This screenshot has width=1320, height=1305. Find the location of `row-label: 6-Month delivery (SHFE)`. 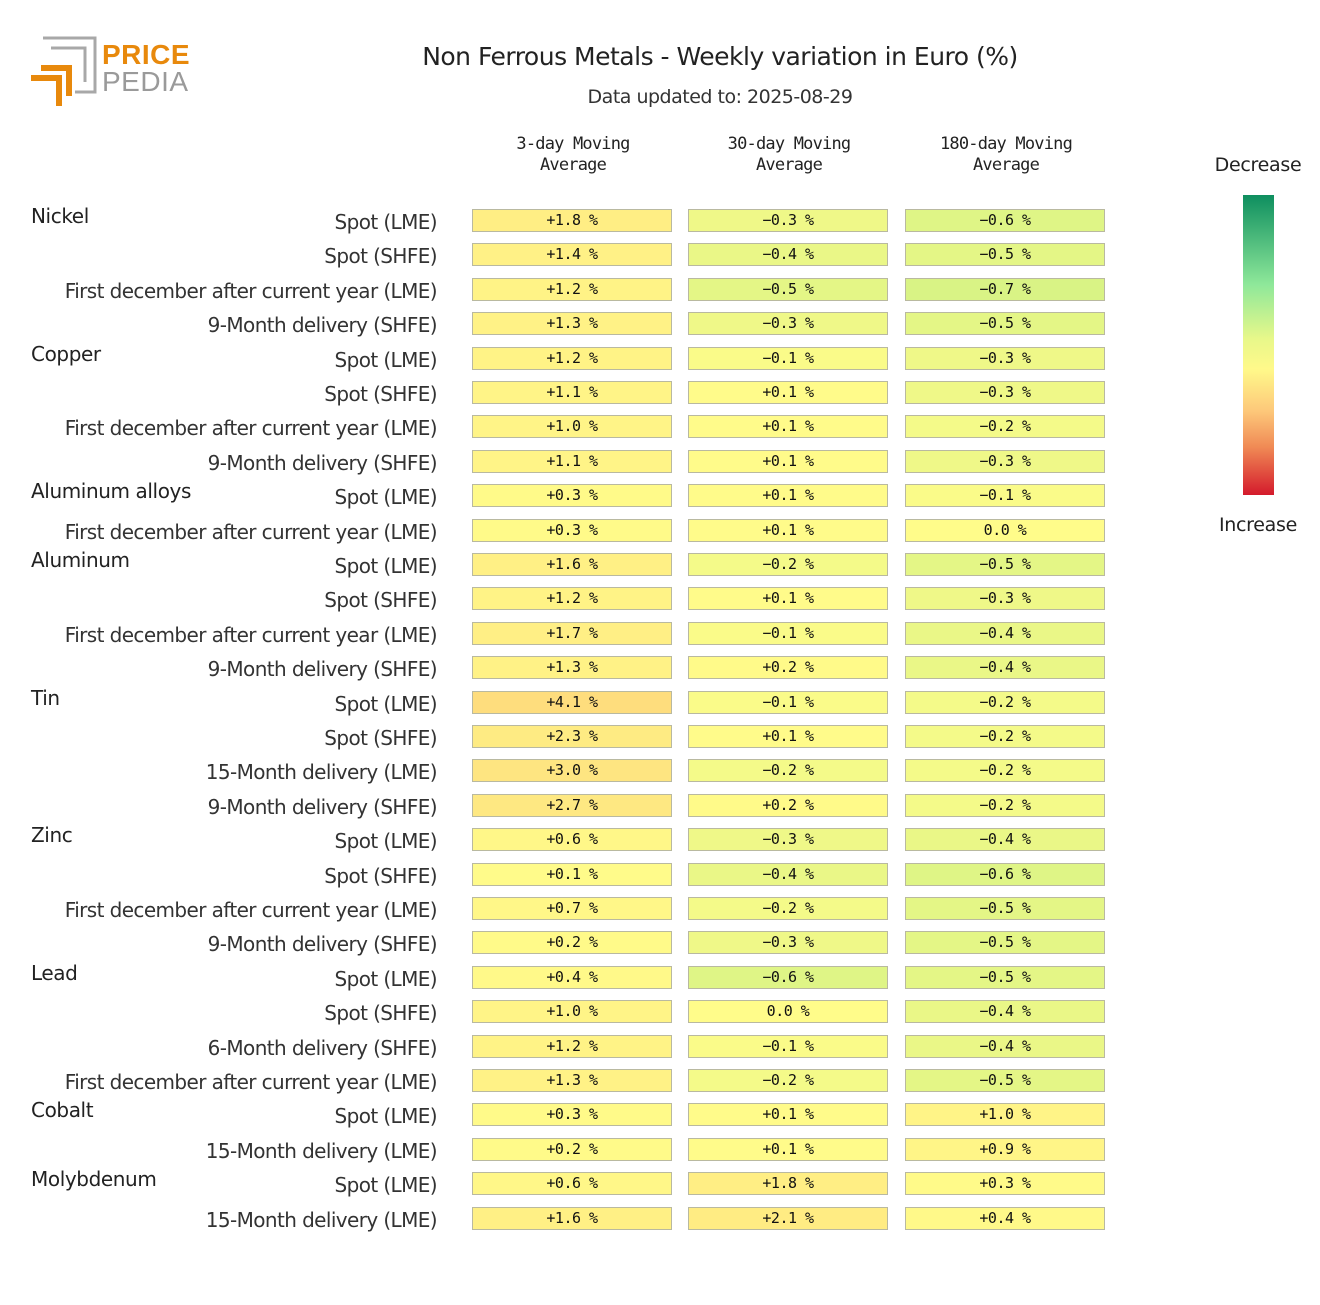

row-label: 6-Month delivery (SHFE) is located at coordinates (322, 1047).